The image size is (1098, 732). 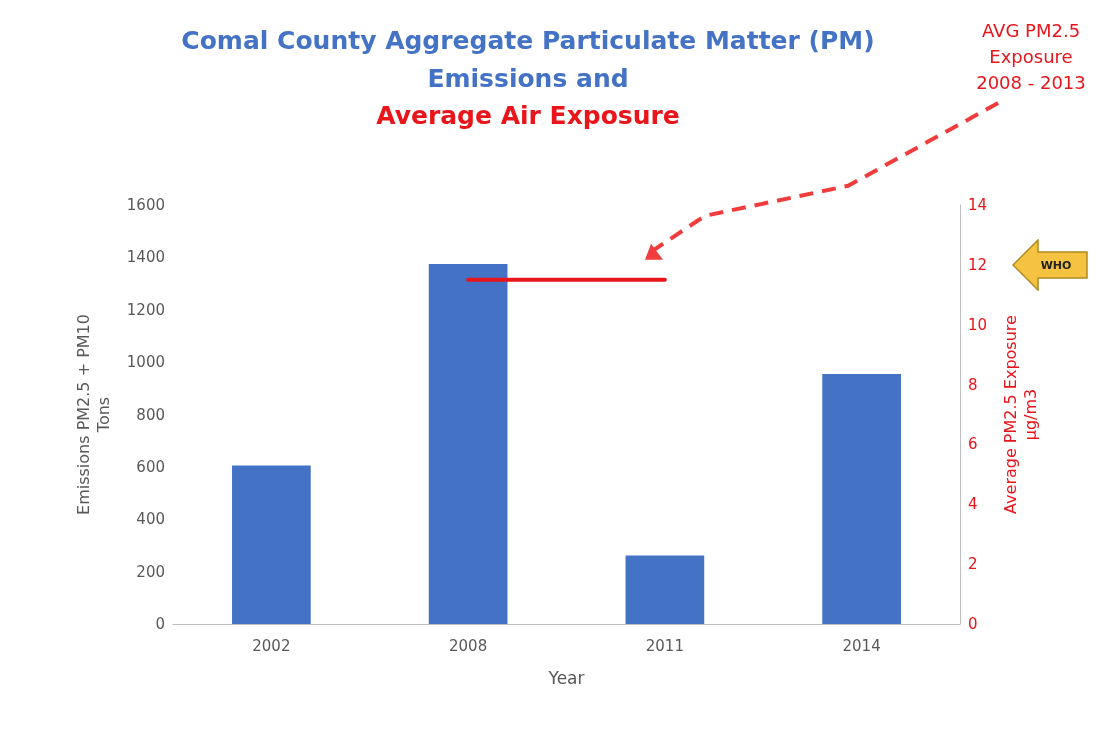 I want to click on arrow-icon: WHO, so click(x=1050, y=264).